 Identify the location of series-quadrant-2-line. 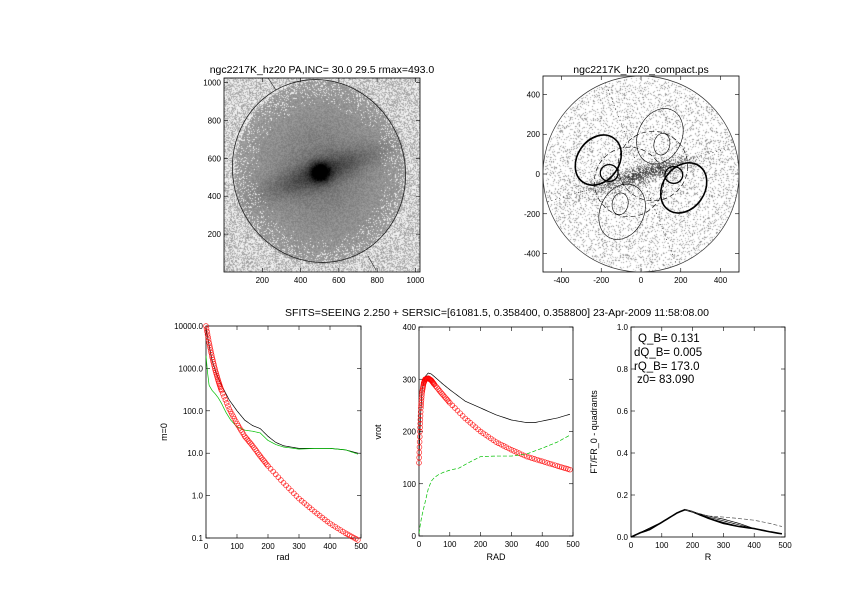
(692, 523).